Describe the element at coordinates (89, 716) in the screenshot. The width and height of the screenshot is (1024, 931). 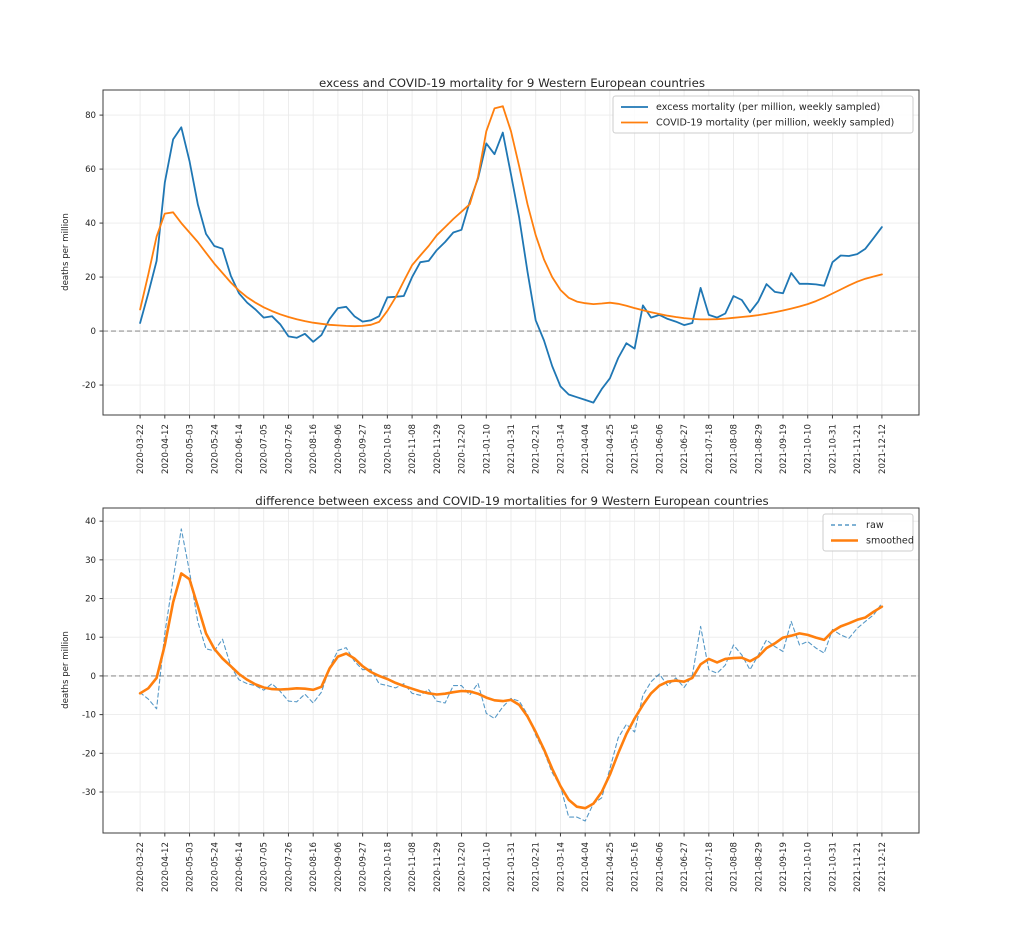
I see `y-axis-tick-label: -10` at that location.